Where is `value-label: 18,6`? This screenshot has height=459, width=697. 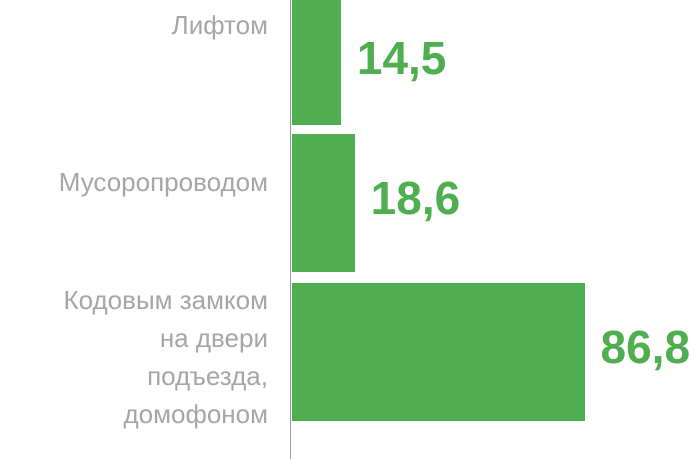 value-label: 18,6 is located at coordinates (415, 198).